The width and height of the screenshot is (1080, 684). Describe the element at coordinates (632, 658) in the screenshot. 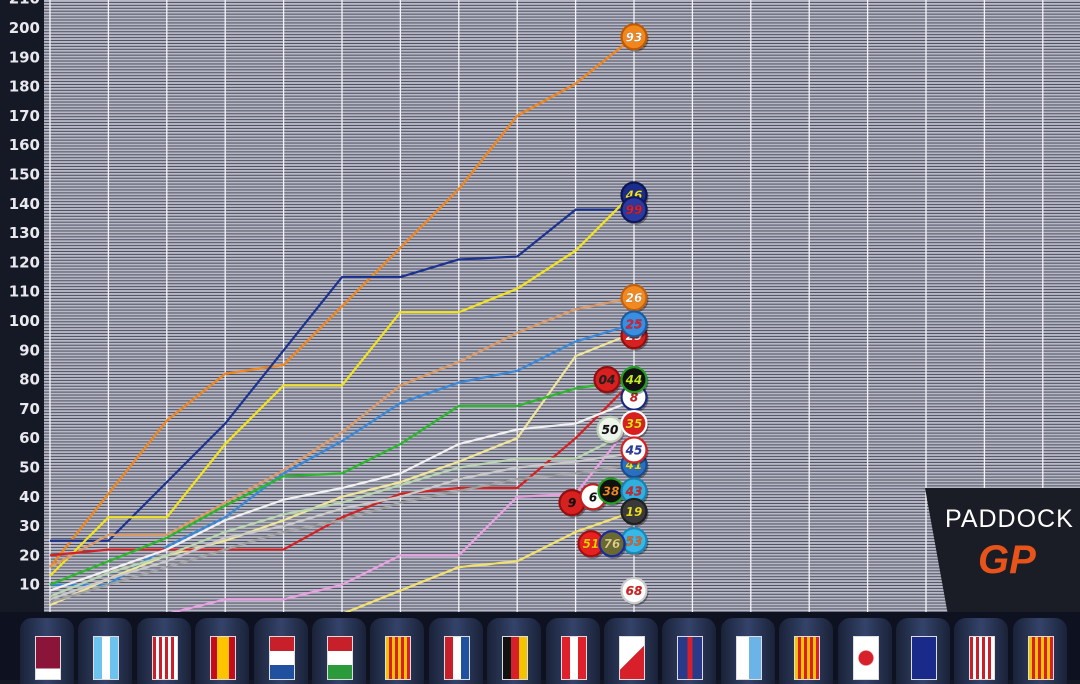

I see `flag-czech-icon` at that location.